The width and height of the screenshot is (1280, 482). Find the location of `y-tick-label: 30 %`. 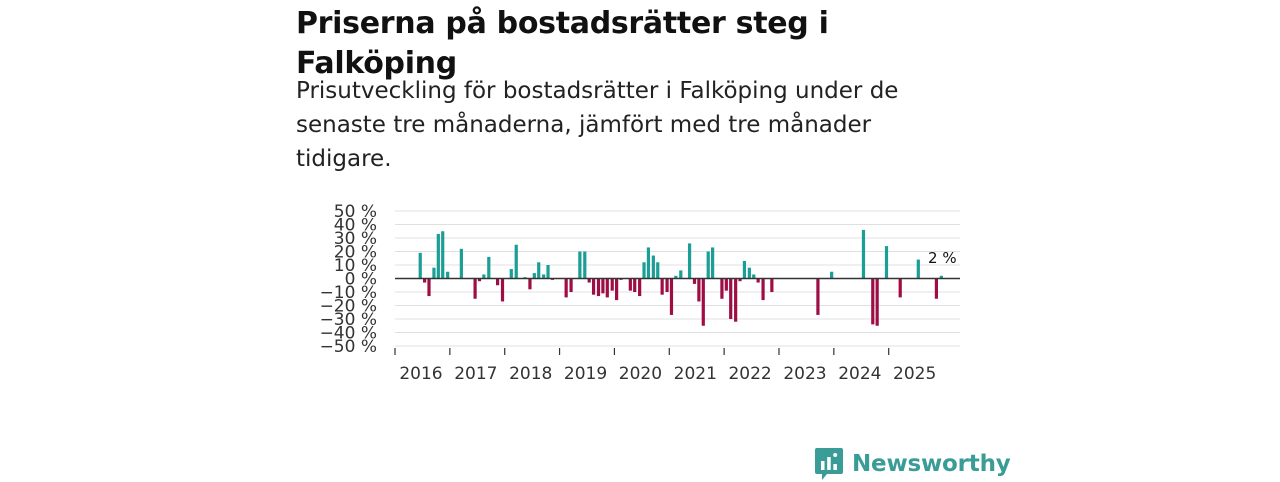

y-tick-label: 30 % is located at coordinates (355, 239).